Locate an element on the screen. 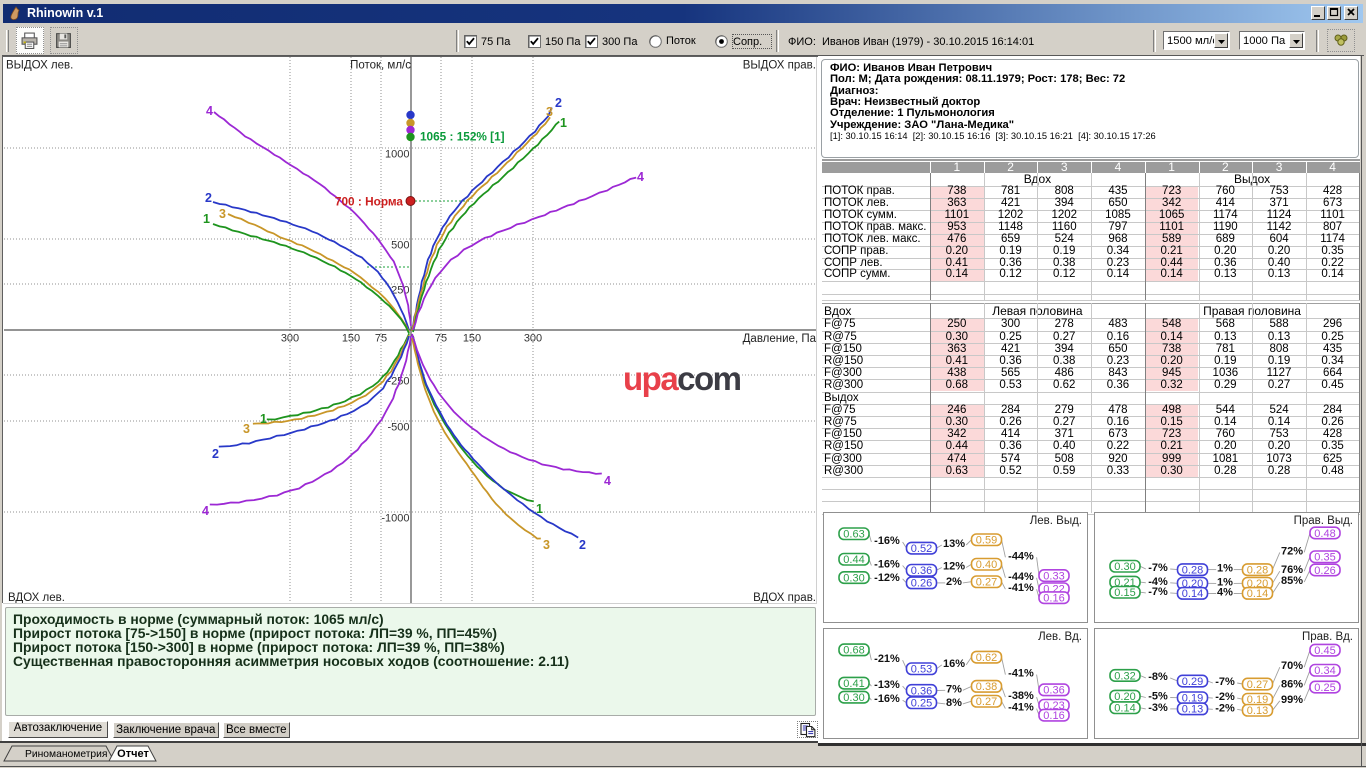 This screenshot has width=1366, height=768. svg-text: 86% is located at coordinates (1292, 684).